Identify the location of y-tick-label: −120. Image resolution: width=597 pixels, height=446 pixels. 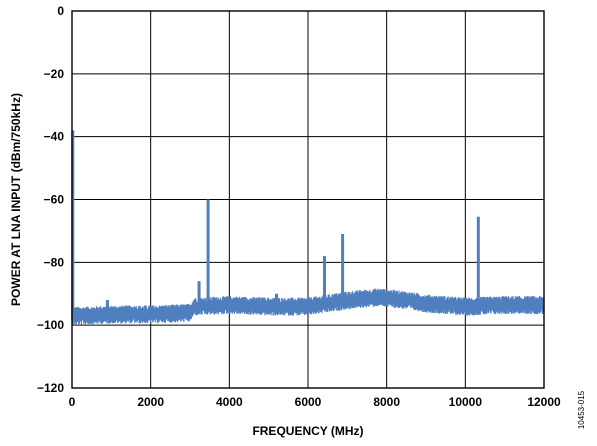
(50, 388).